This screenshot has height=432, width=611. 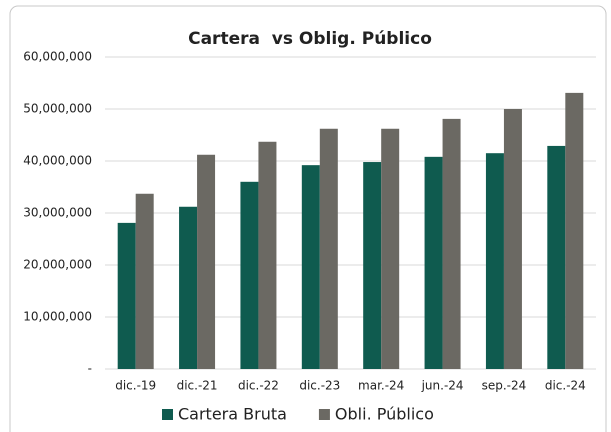 What do you see at coordinates (565, 386) in the screenshot?
I see `x-tick-label: dic.-24` at bounding box center [565, 386].